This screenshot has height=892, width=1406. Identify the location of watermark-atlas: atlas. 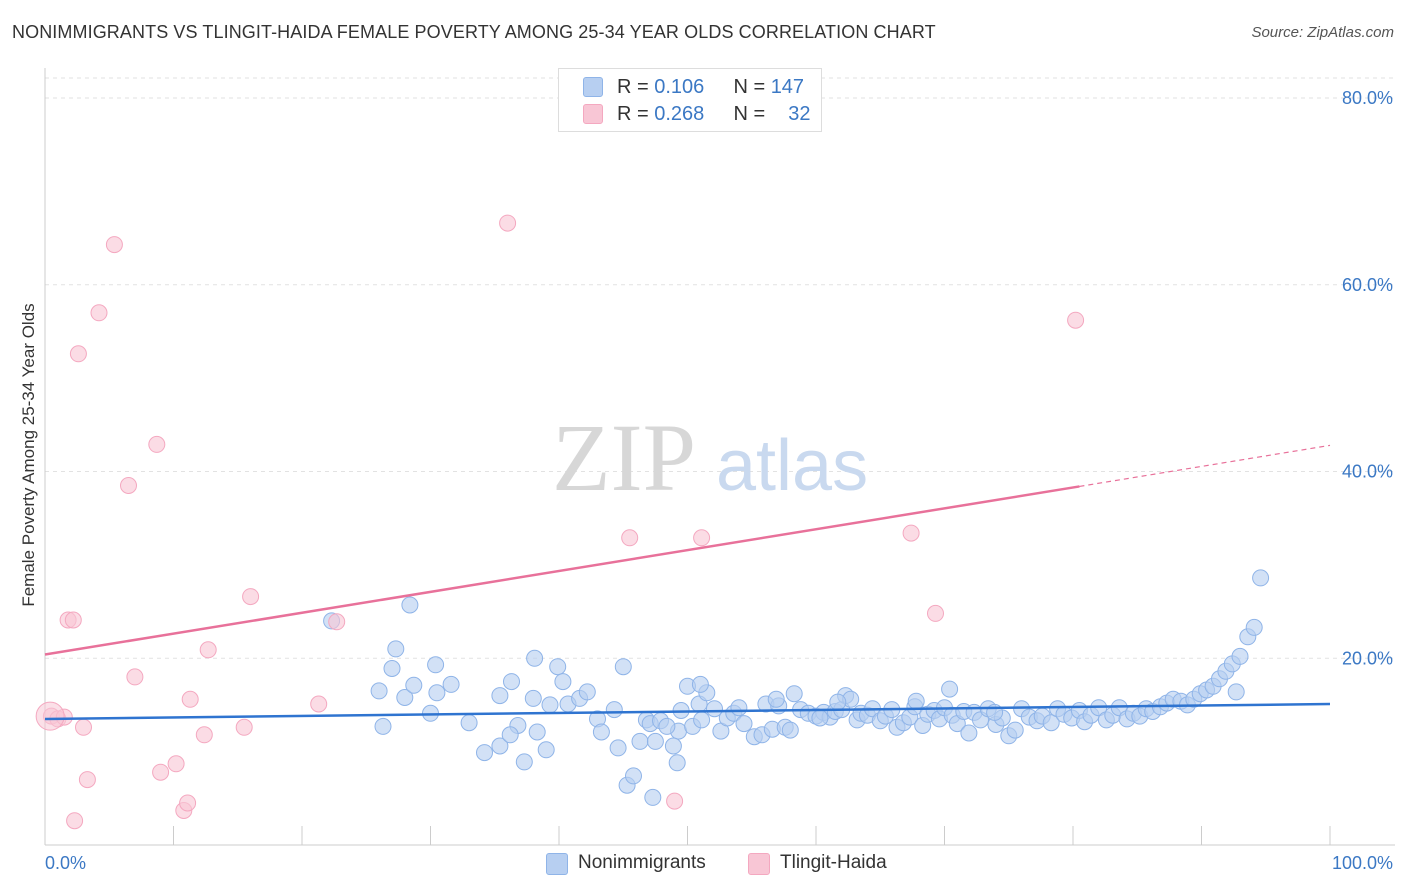
(792, 466).